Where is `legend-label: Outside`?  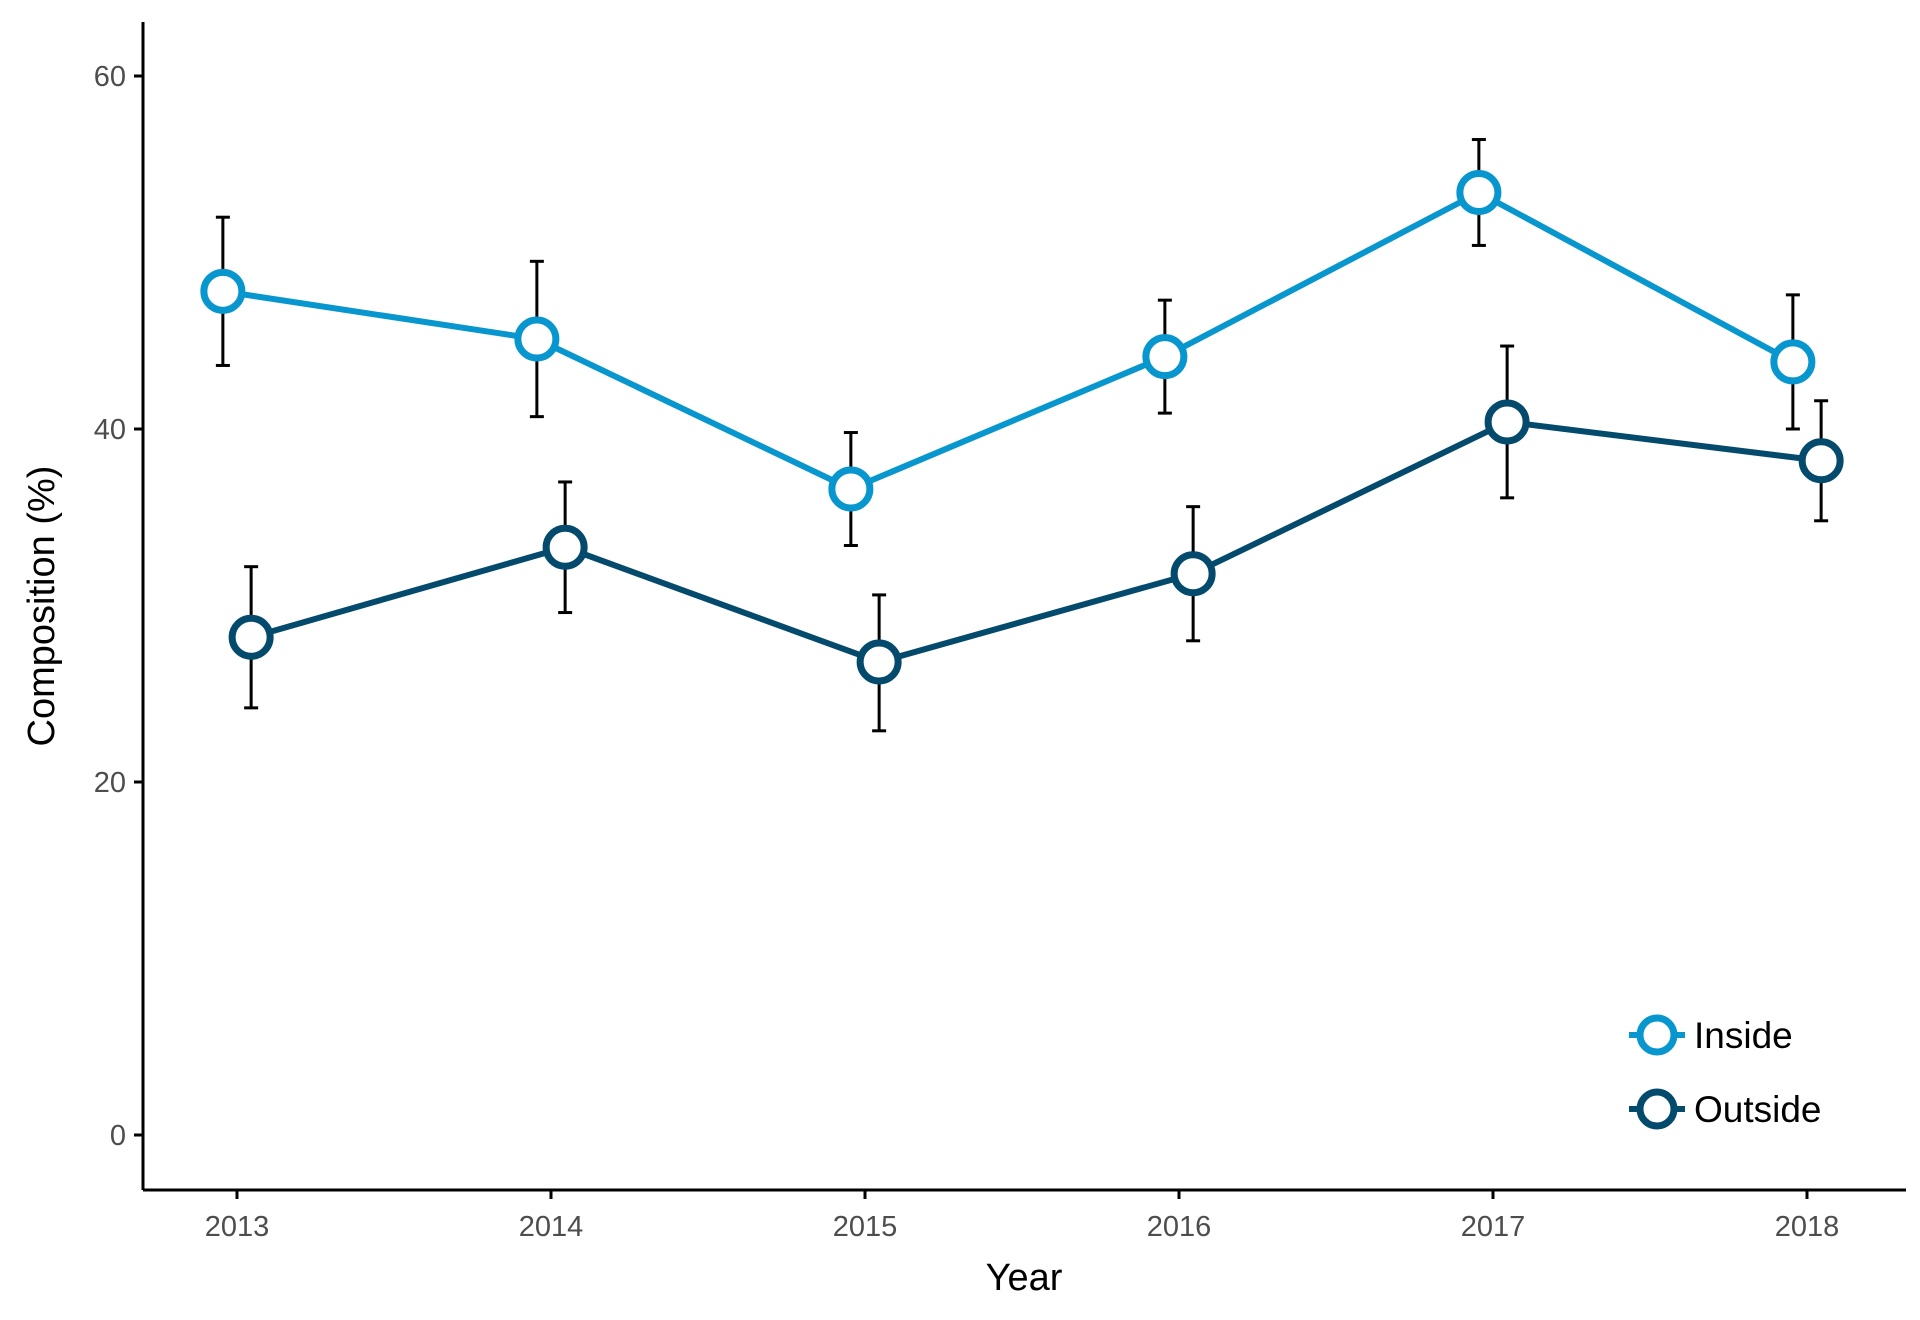 legend-label: Outside is located at coordinates (1758, 1109).